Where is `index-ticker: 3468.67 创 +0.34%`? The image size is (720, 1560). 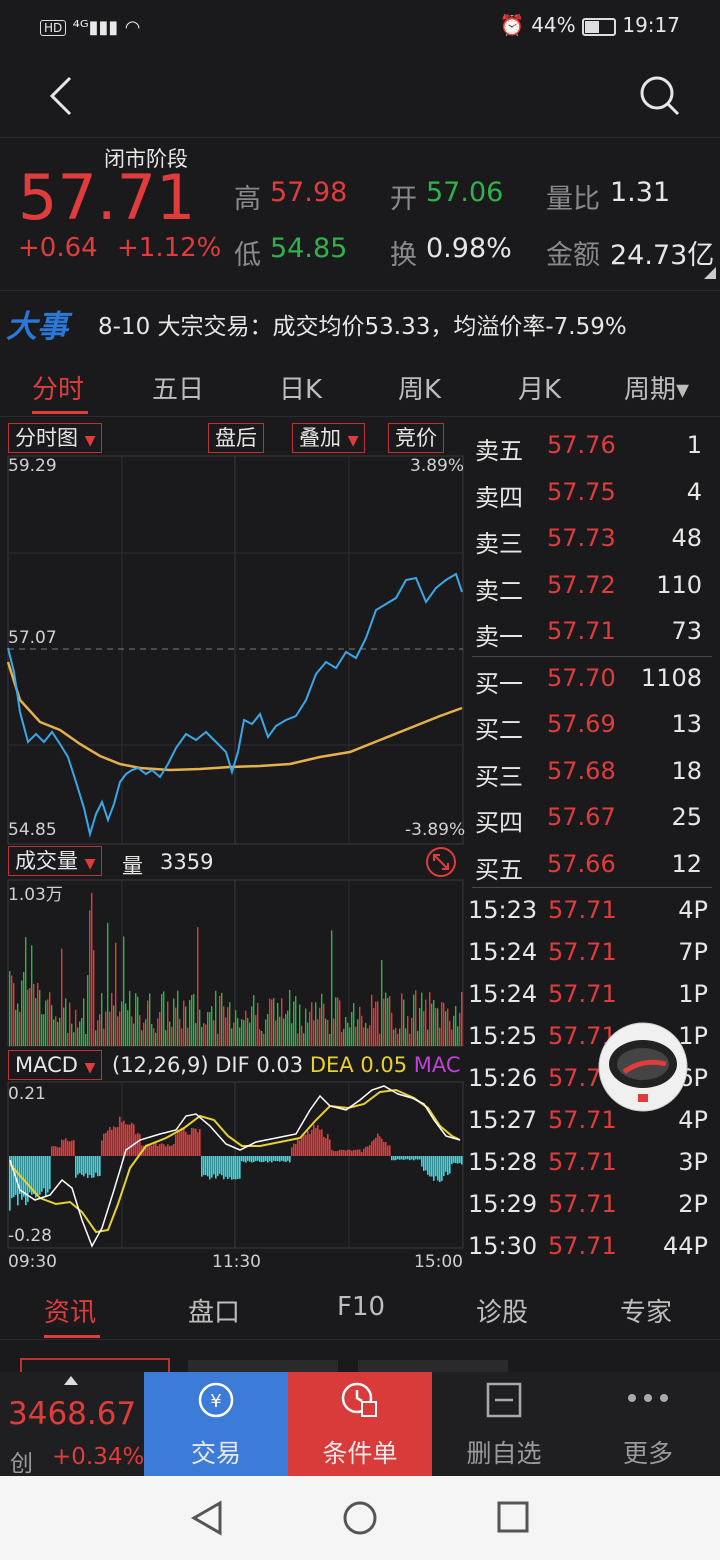 index-ticker: 3468.67 创 +0.34% is located at coordinates (72, 1424).